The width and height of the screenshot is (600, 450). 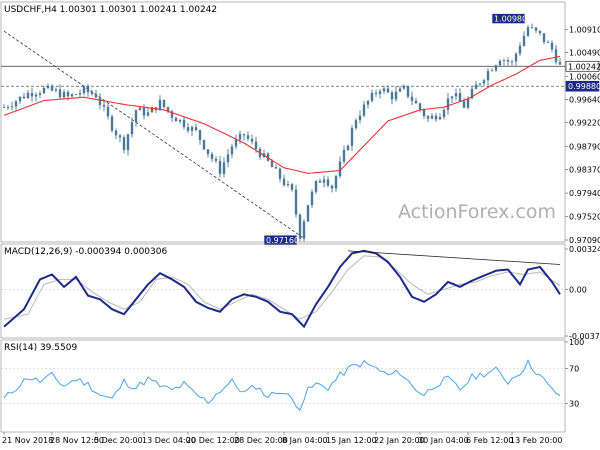 What do you see at coordinates (77, 440) in the screenshot?
I see `x-tick-label: 28 Nov 12:00` at bounding box center [77, 440].